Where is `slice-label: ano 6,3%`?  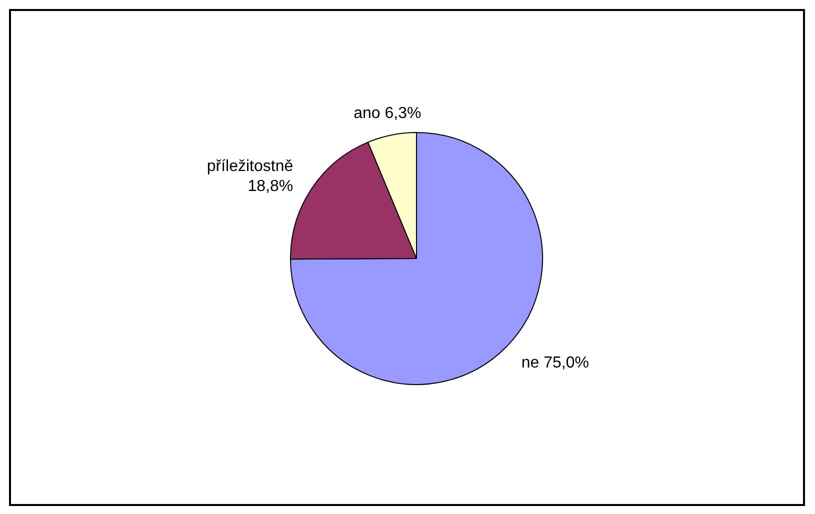
slice-label: ano 6,3% is located at coordinates (388, 113).